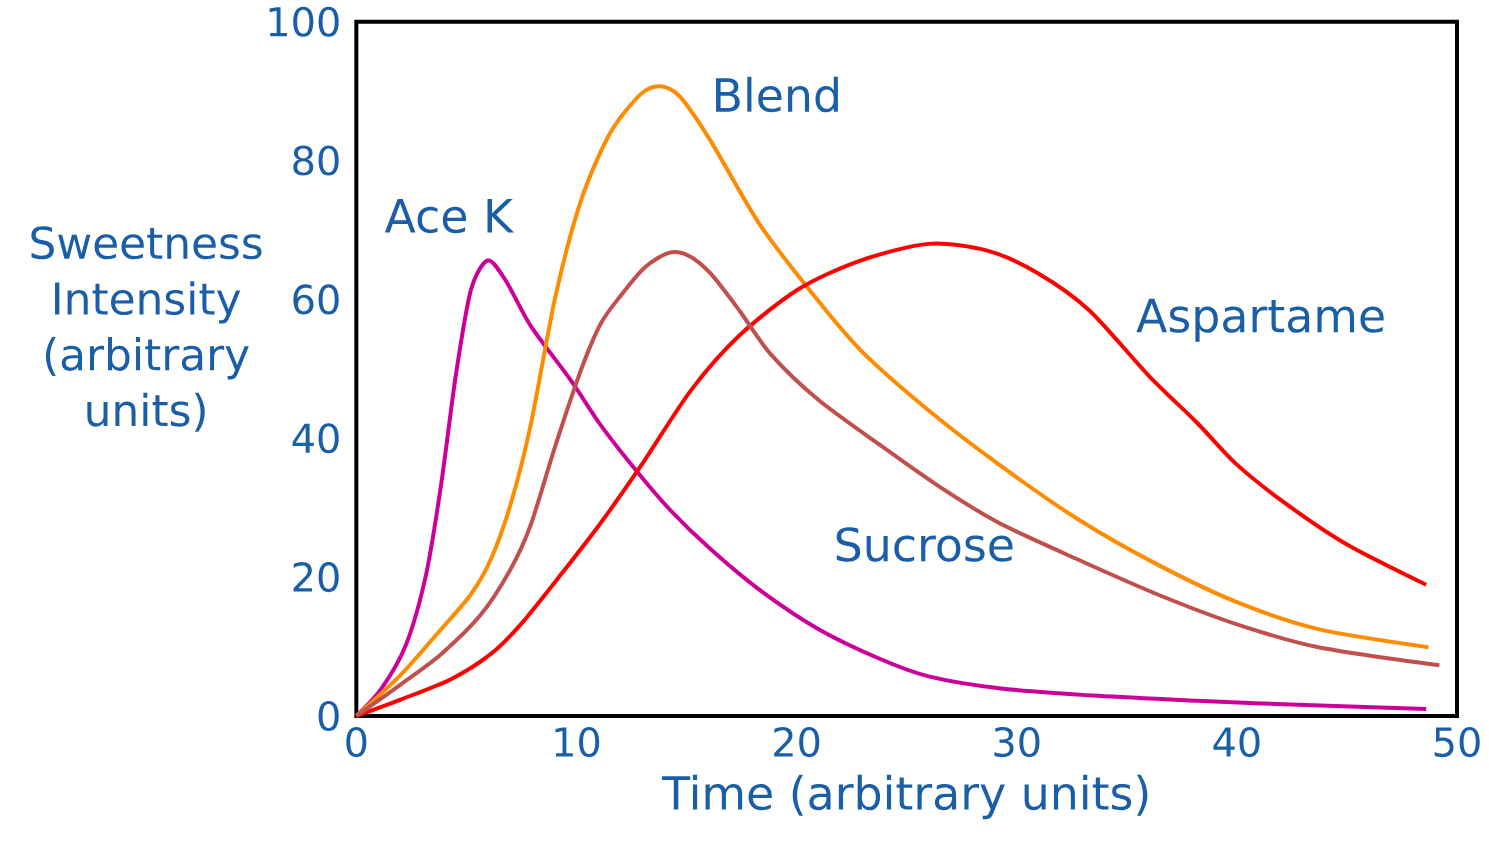  Describe the element at coordinates (146, 328) in the screenshot. I see `y-axis-title: Sweetness Intensity (arbitrary units)` at that location.